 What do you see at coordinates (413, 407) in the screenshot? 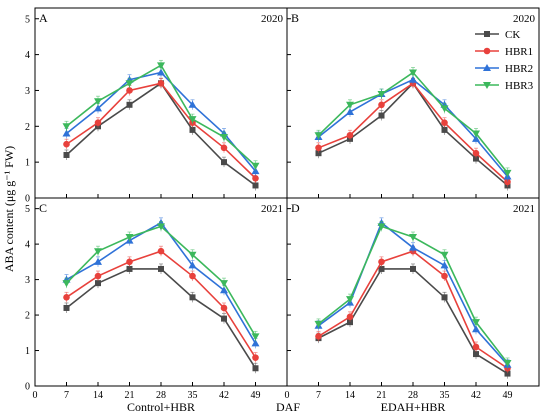
I see `x-axis-label-right: EDAH+HBR` at bounding box center [413, 407].